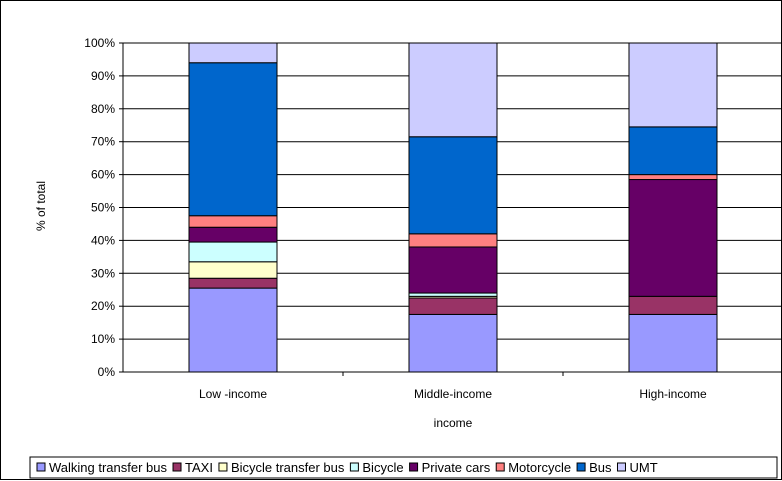 The width and height of the screenshot is (782, 481). I want to click on x-tick-label: High-income, so click(673, 394).